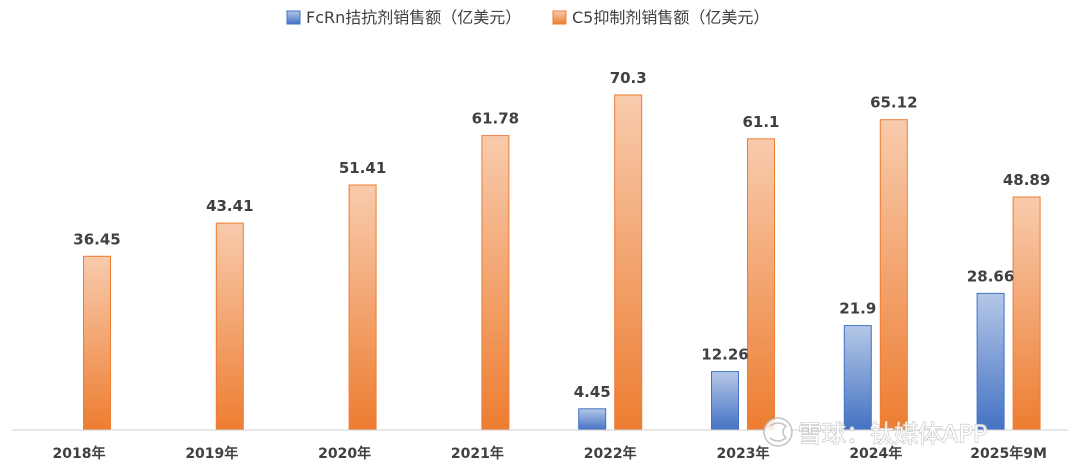 This screenshot has width=1080, height=466. I want to click on legend-label-c5: C5抑制剂销售额（亿美元）, so click(670, 17).